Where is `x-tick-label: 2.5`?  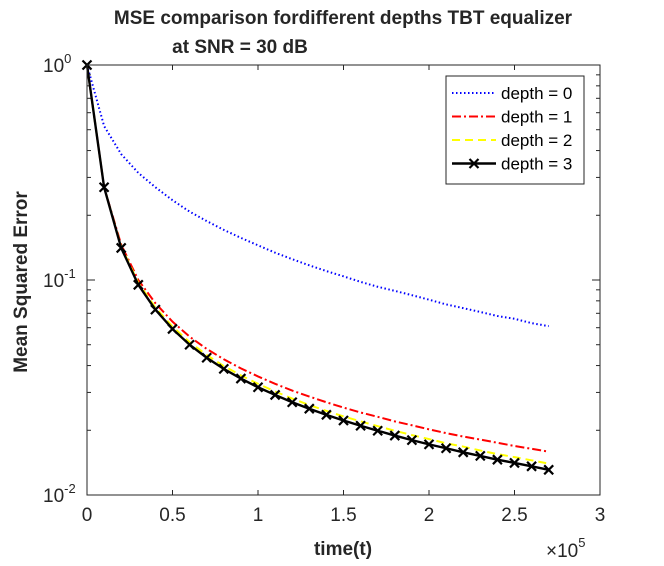 x-tick-label: 2.5 is located at coordinates (514, 515).